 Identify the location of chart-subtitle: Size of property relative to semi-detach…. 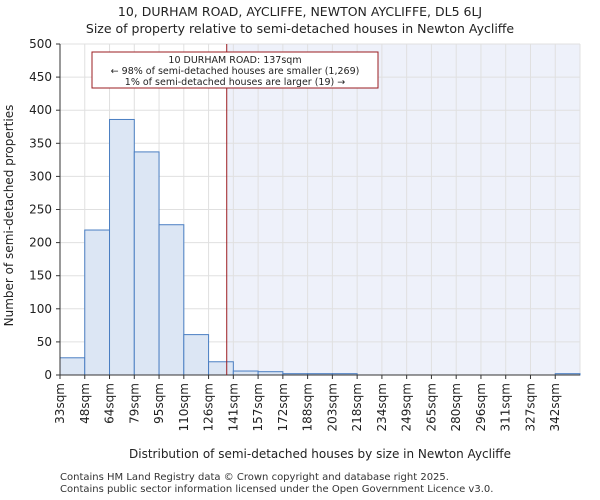
(300, 28).